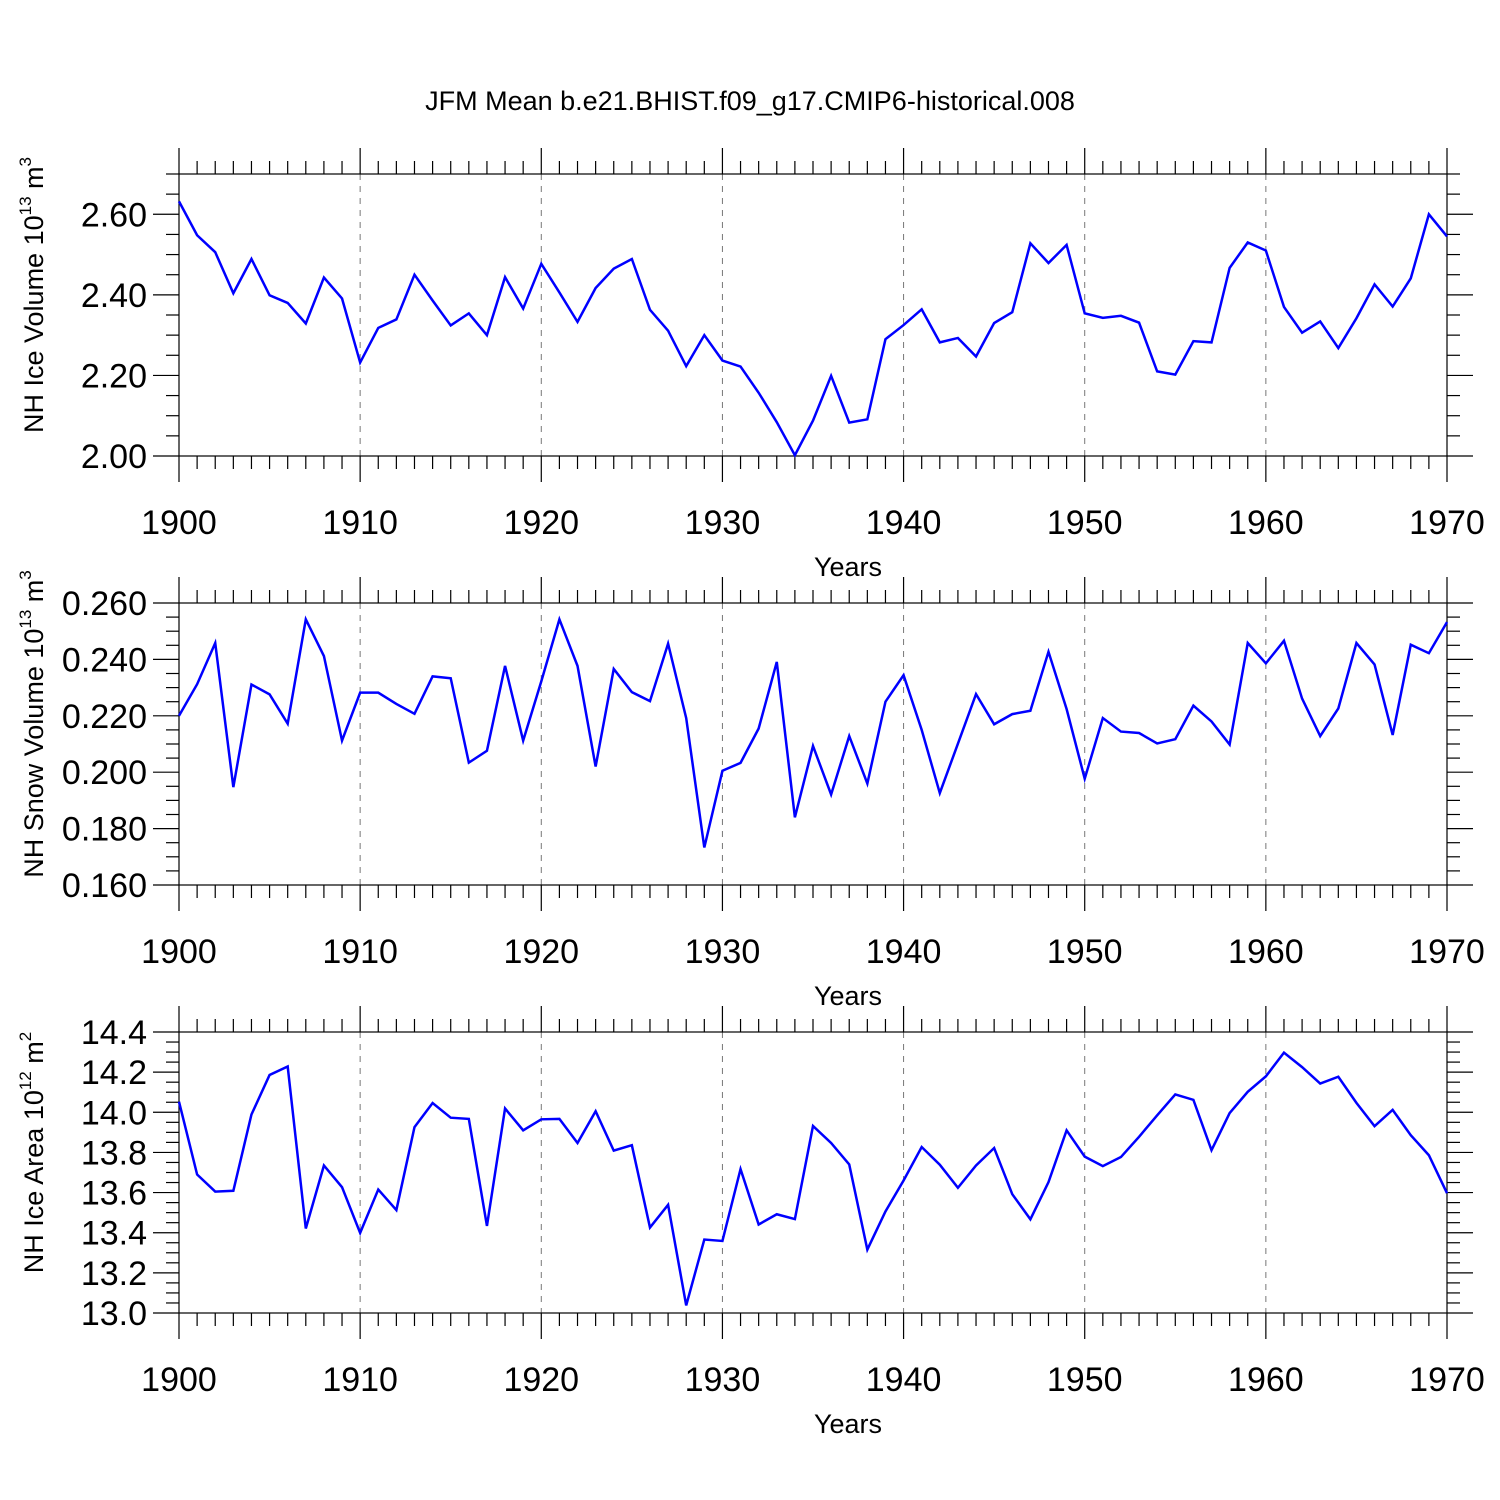 This screenshot has width=1500, height=1500. I want to click on panel3-ytick-label-5: 14.0, so click(114, 1113).